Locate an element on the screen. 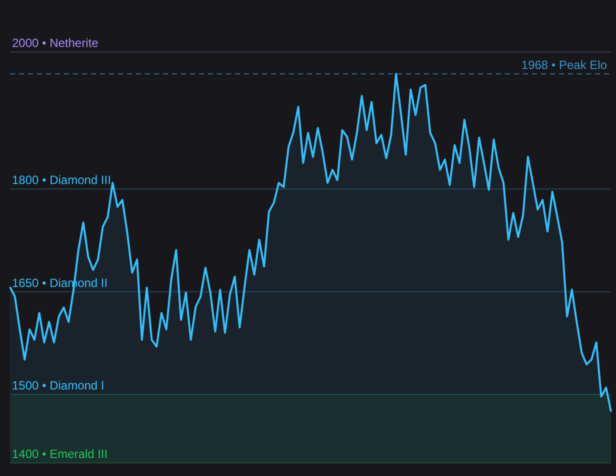 Image resolution: width=616 pixels, height=476 pixels. y-tick-label: 1800 • Diamond III is located at coordinates (61, 180).